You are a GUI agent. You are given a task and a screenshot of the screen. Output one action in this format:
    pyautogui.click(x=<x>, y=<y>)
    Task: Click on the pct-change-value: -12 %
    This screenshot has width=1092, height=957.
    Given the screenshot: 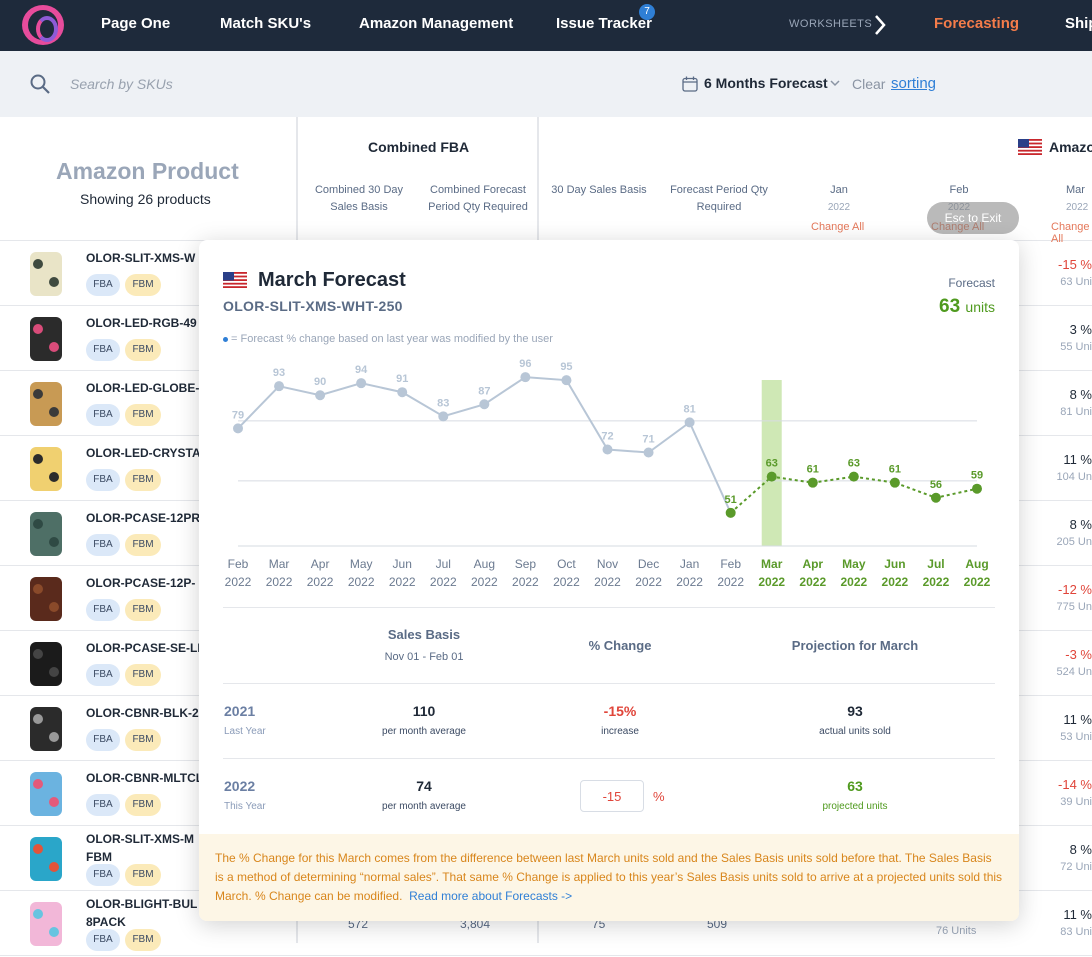 What is the action you would take?
    pyautogui.click(x=1075, y=589)
    